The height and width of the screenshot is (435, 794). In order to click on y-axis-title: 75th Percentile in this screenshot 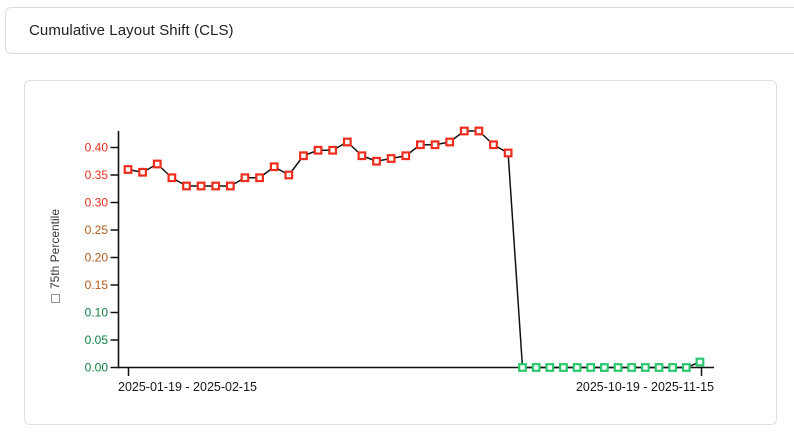, I will do `click(55, 256)`.